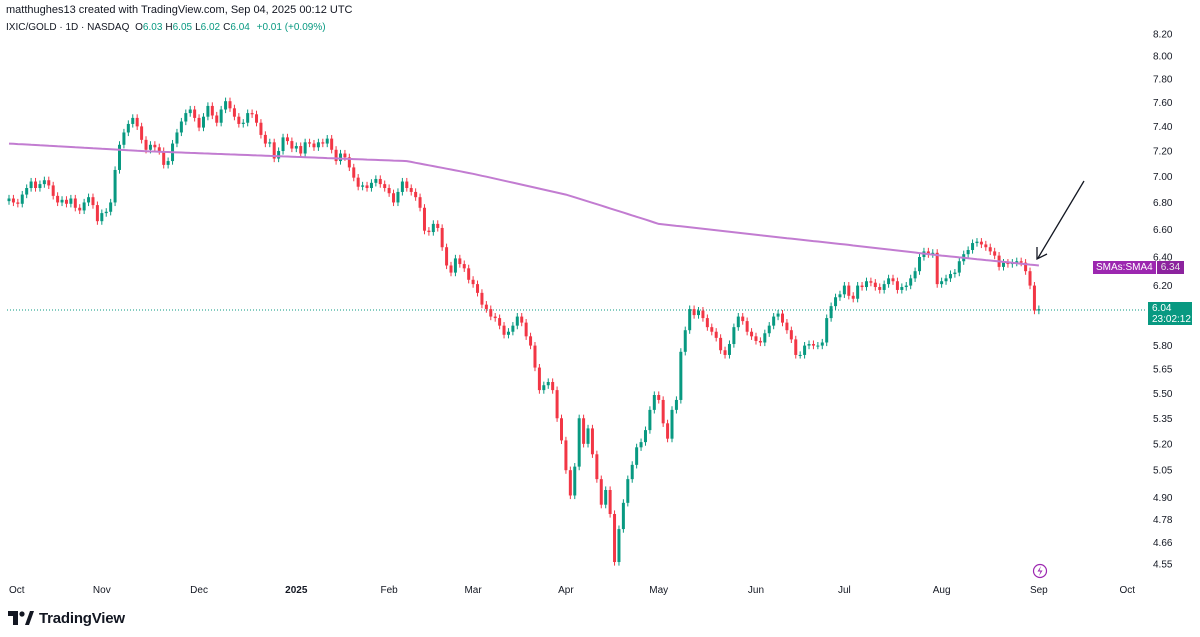 The height and width of the screenshot is (637, 1200). Describe the element at coordinates (1163, 471) in the screenshot. I see `price-tick-label: 5.05` at that location.